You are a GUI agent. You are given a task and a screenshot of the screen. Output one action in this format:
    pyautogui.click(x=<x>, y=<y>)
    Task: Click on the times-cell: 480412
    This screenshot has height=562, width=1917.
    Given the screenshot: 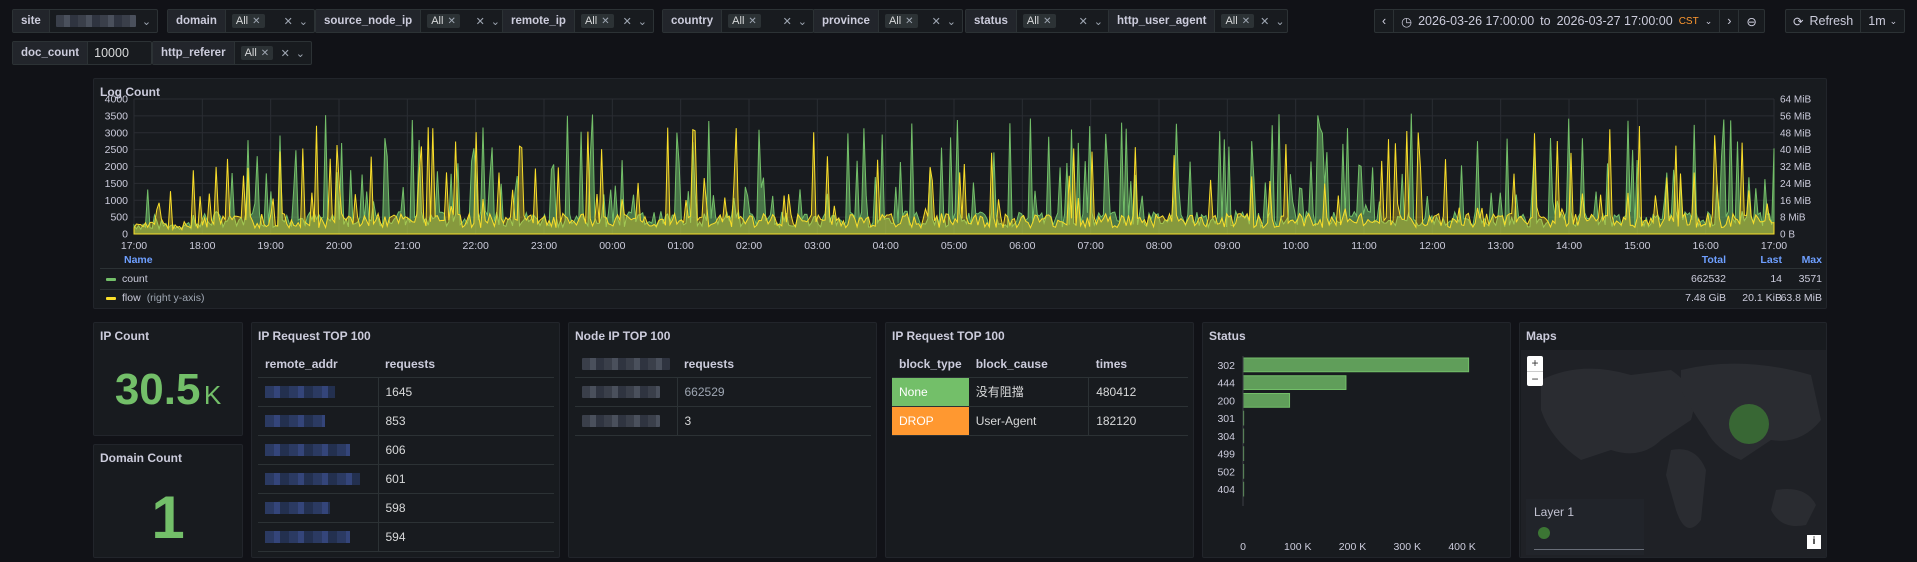 What is the action you would take?
    pyautogui.click(x=1138, y=392)
    